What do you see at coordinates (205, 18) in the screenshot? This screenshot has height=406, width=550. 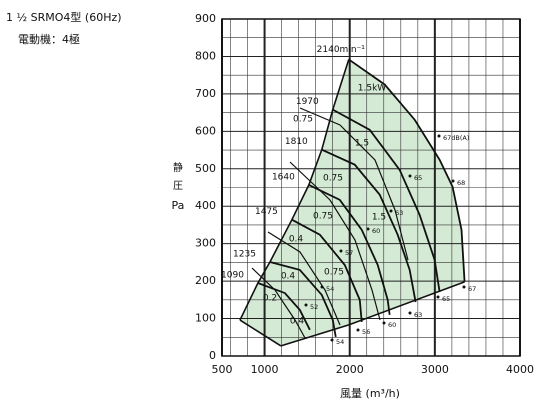 I see `y-tick-label: 900` at bounding box center [205, 18].